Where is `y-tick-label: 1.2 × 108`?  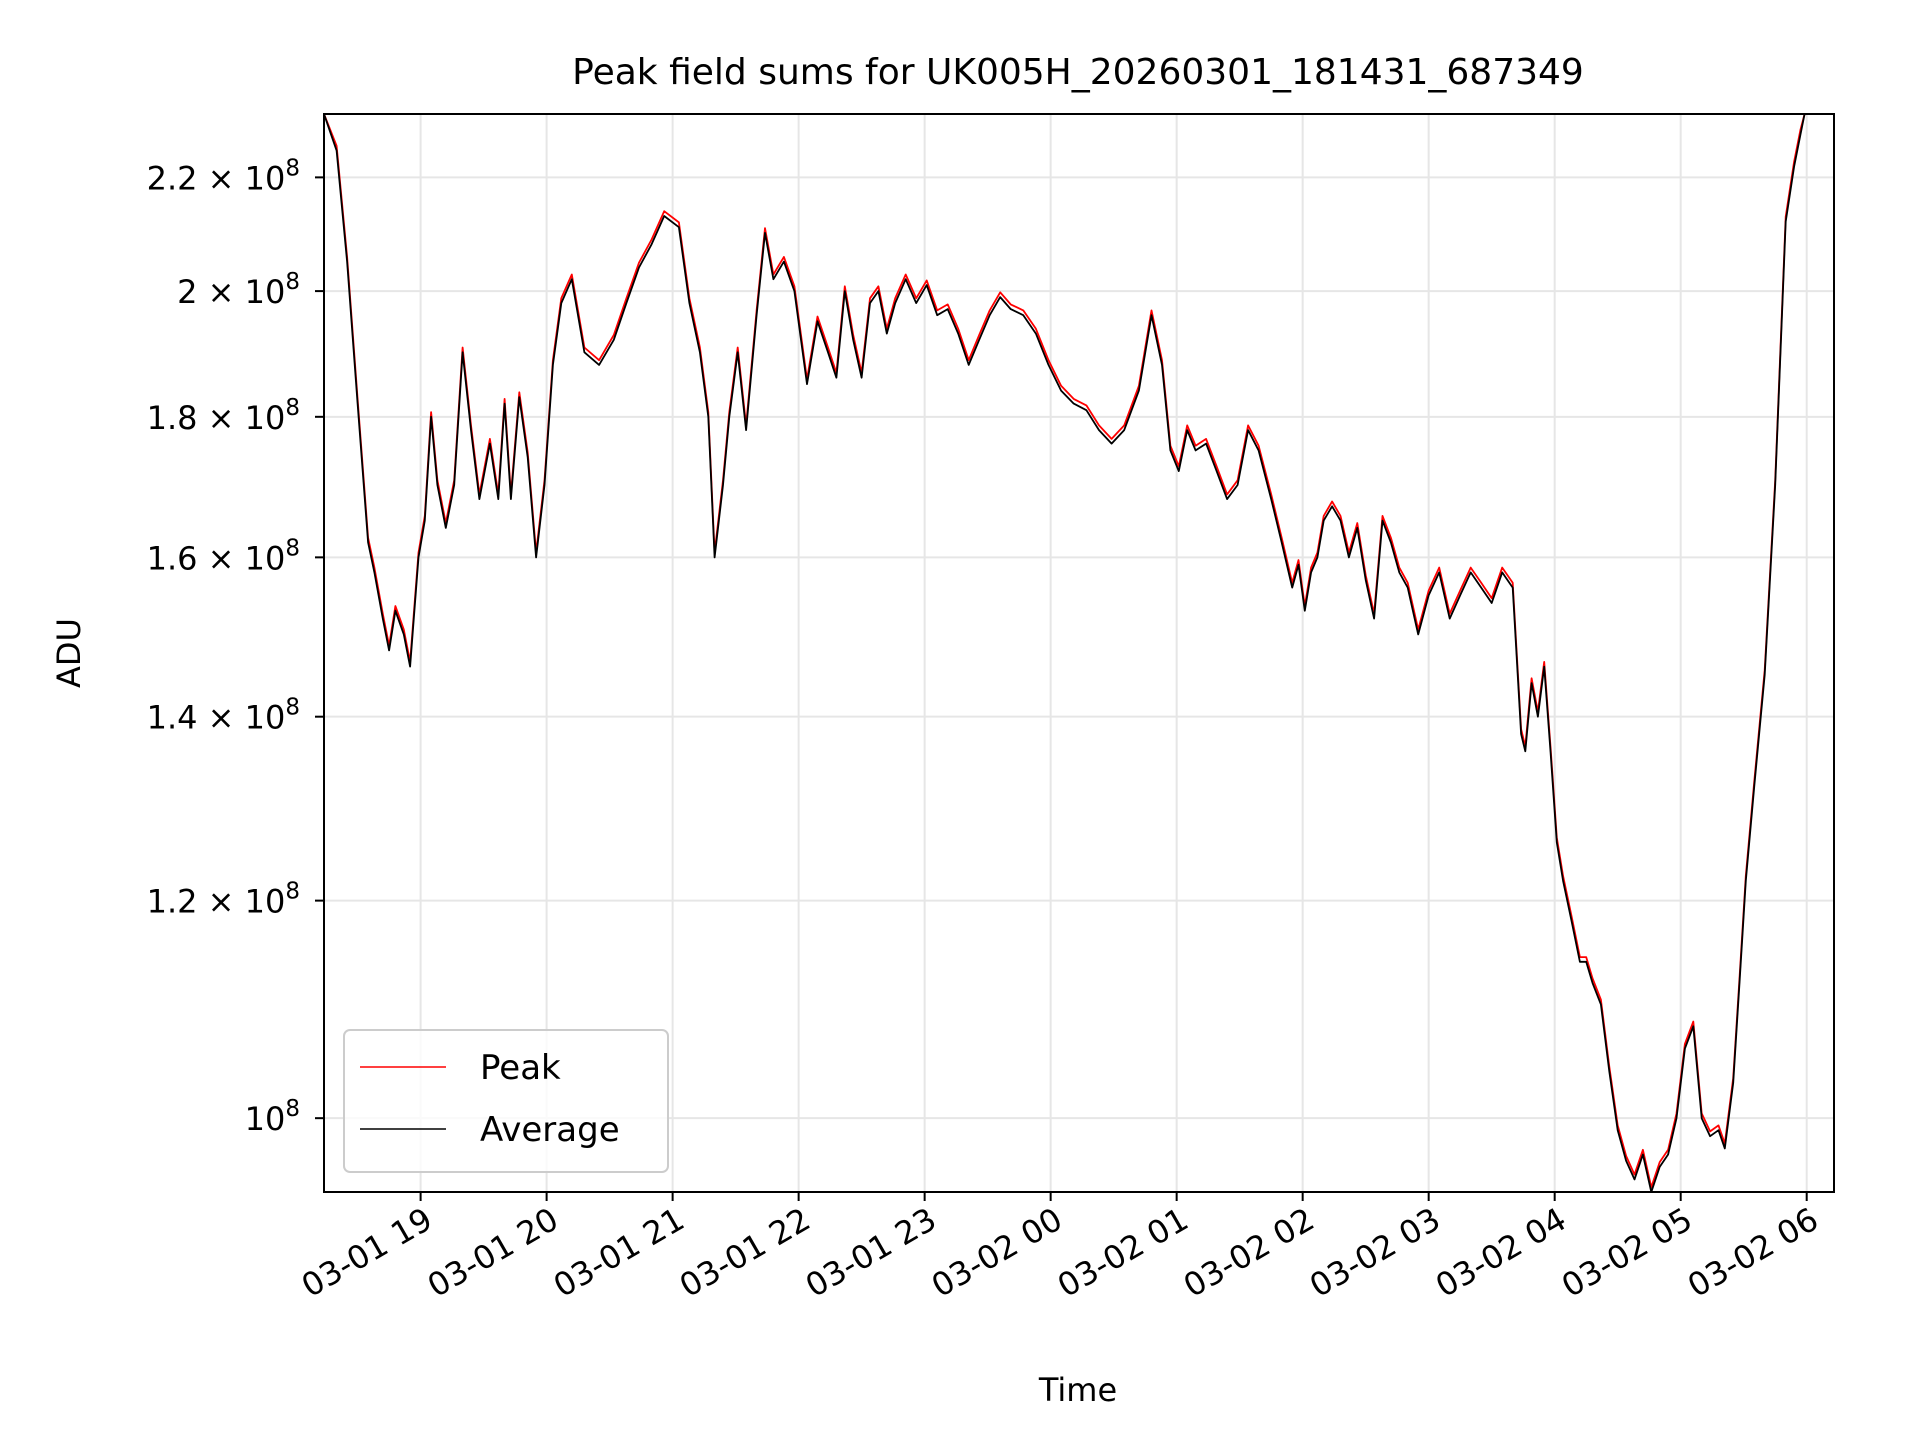
y-tick-label: 1.2 × 108 is located at coordinates (223, 900).